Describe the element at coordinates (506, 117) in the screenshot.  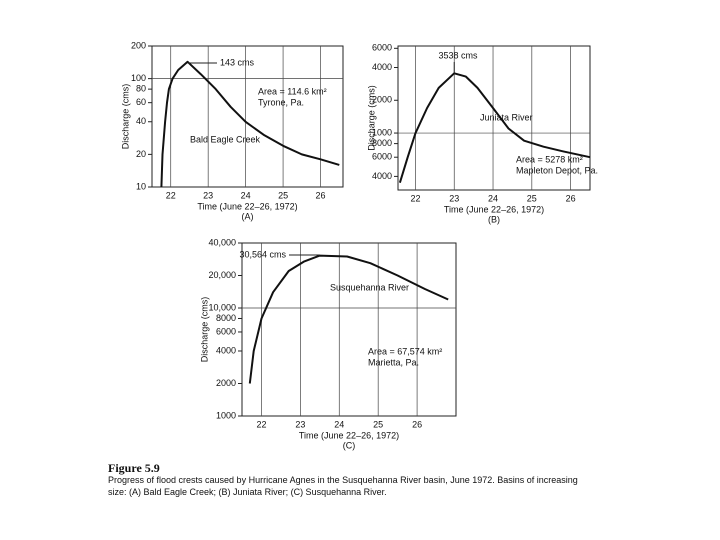
I see `annotation: Juniata River` at that location.